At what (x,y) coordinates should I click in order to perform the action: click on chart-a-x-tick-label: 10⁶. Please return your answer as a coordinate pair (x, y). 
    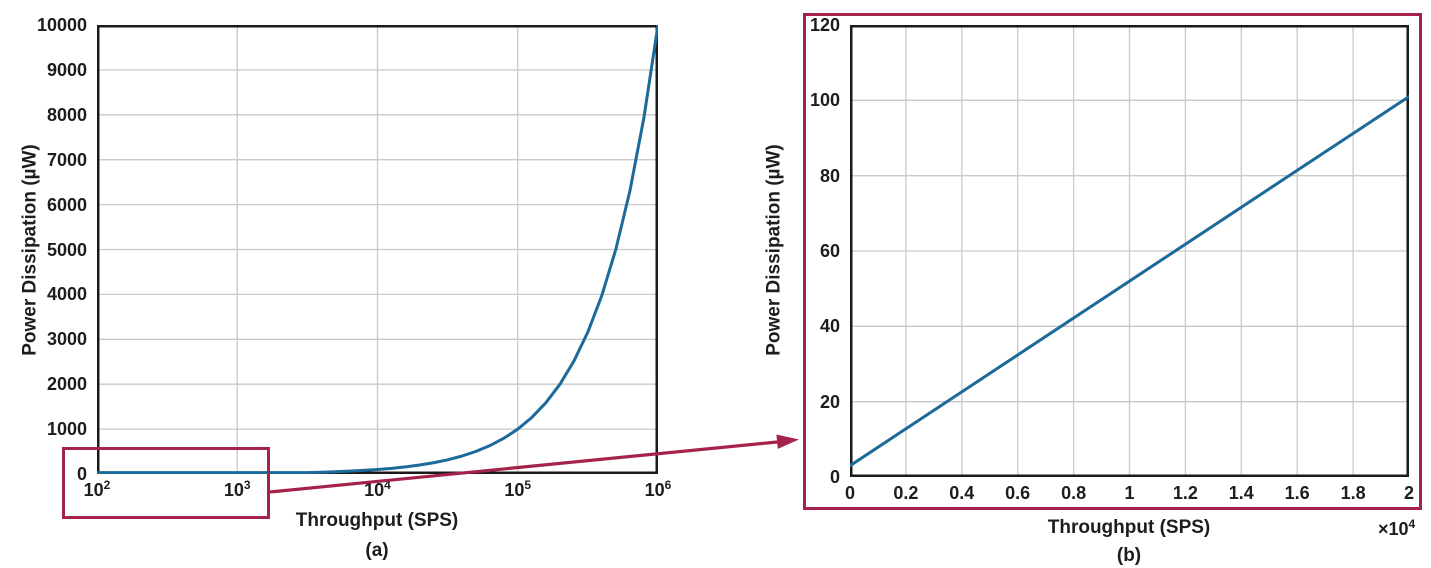
    Looking at the image, I should click on (658, 489).